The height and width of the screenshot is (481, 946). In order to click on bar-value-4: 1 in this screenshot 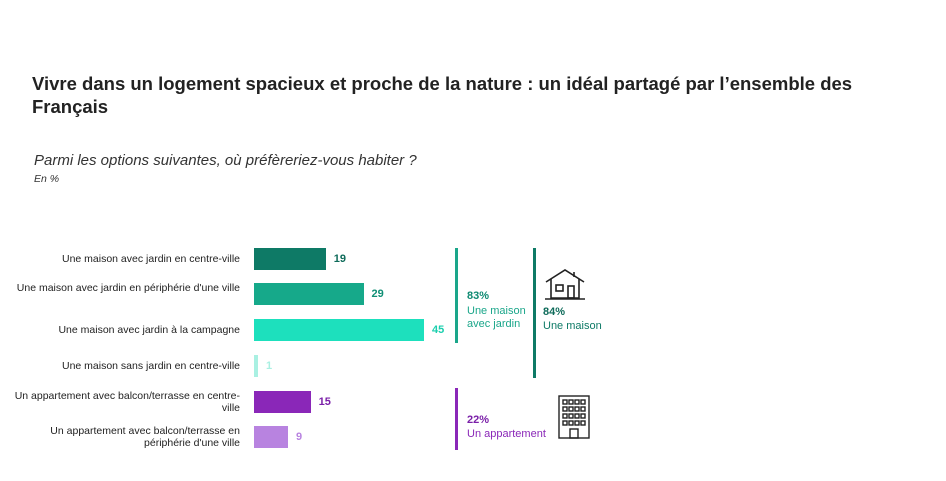, I will do `click(269, 366)`.